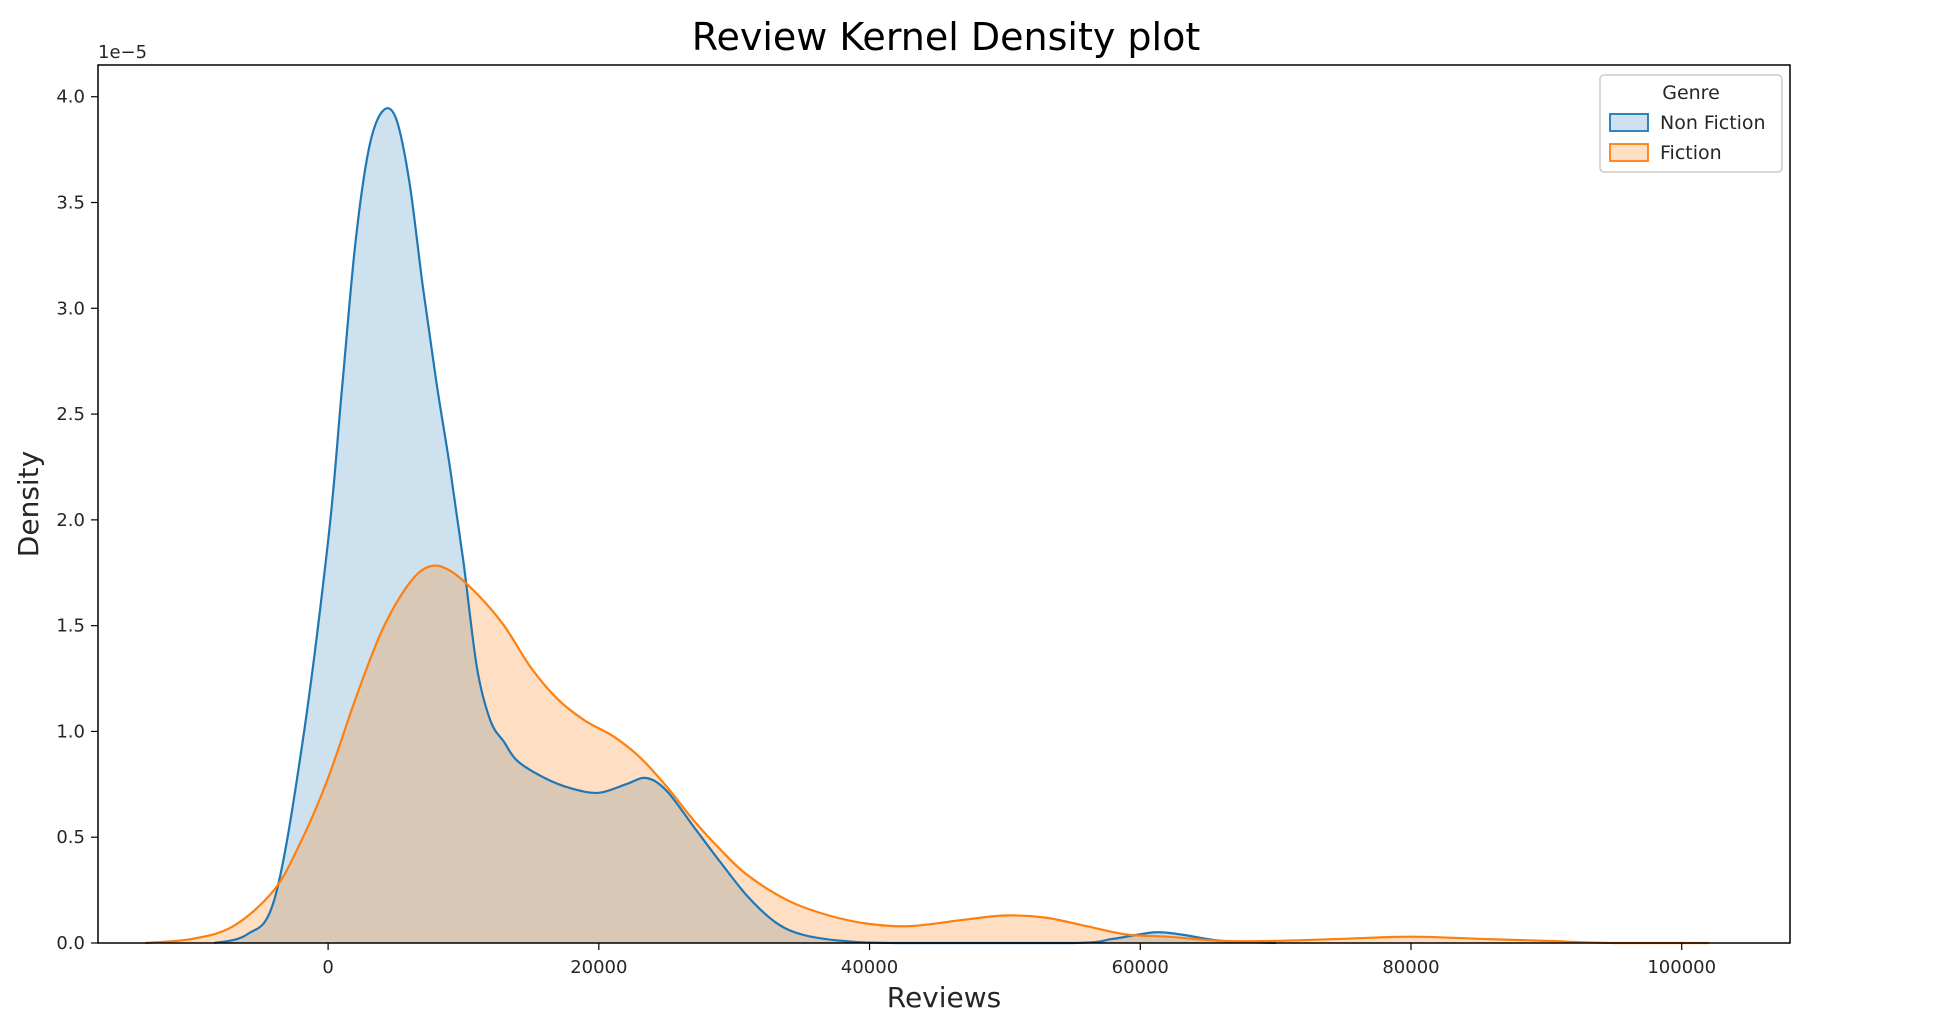 The image size is (1942, 1030). Describe the element at coordinates (1691, 153) in the screenshot. I see `legend-label-fiction: Fiction` at that location.